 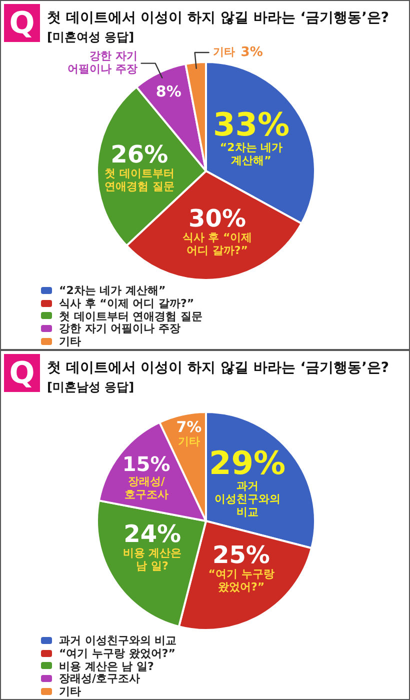 I want to click on chart-subtitle: [미혼여성 응답], so click(x=90, y=37).